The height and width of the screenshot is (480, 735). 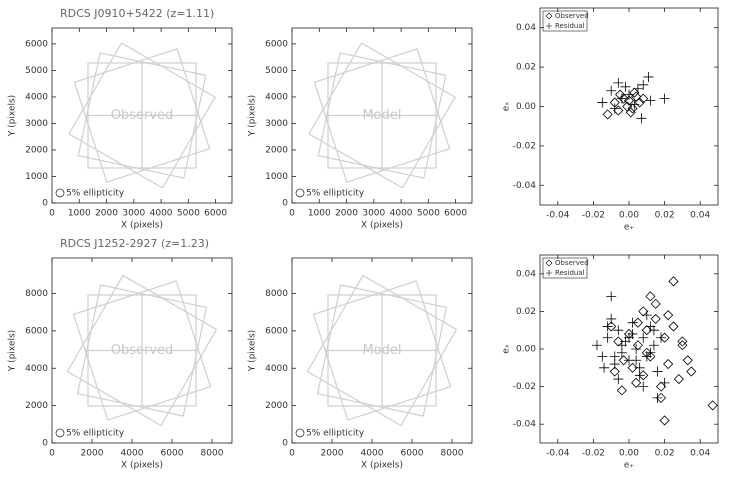 I want to click on legend-text: Observed, so click(x=572, y=263).